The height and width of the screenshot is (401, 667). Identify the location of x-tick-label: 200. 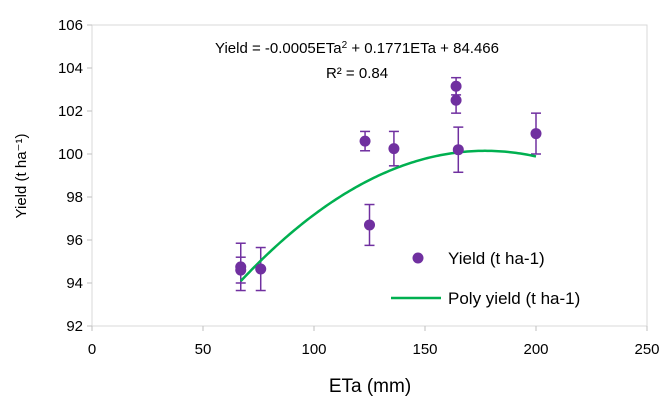
(535, 349).